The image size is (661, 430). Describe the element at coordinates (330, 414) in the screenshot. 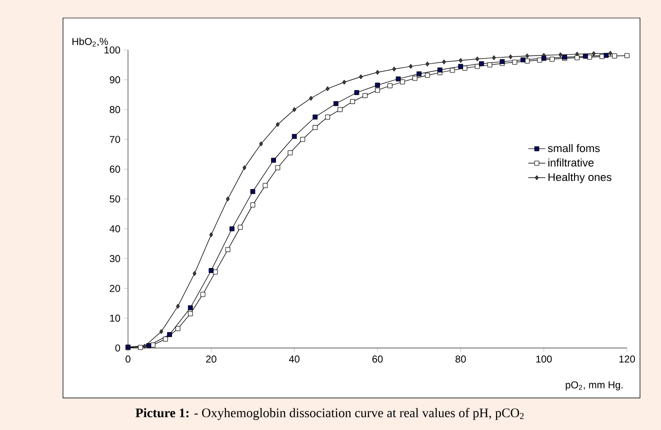

I see `text: Picture 1: - Oxyhemoglobin dissociation curve at real values of pH, pCO$_{2}$` at that location.